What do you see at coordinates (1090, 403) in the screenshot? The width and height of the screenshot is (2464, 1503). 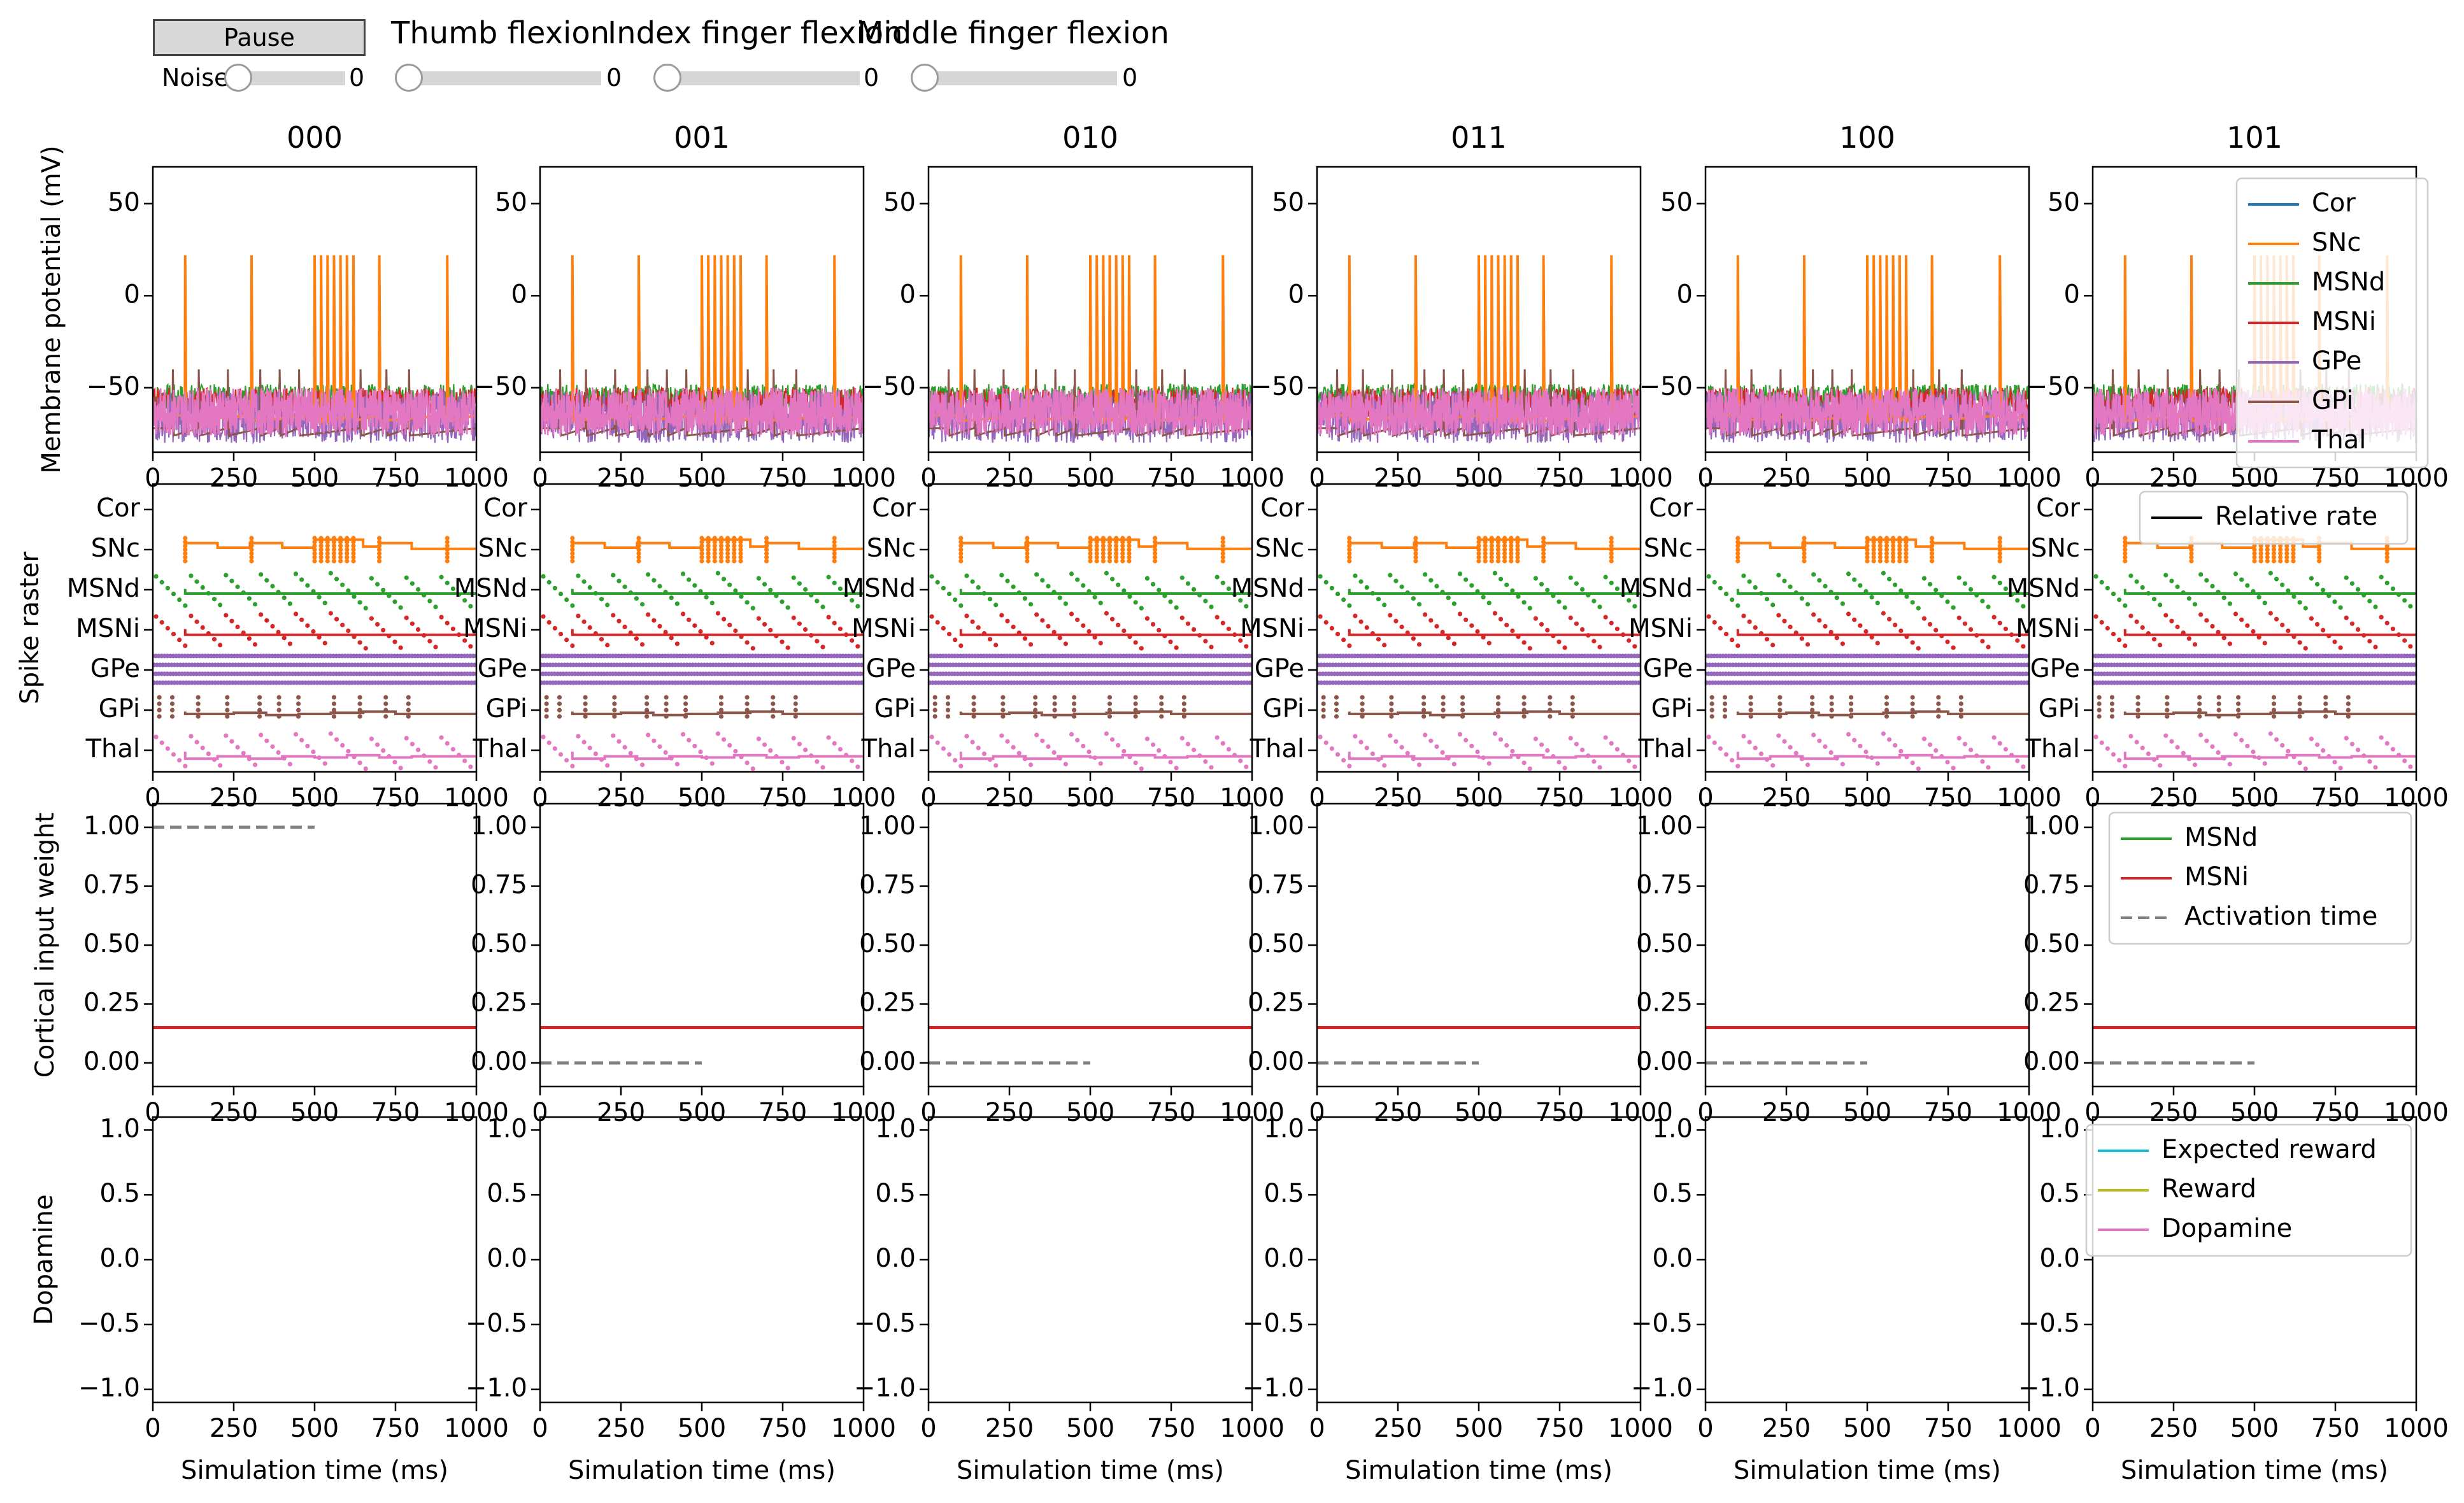 I see `trace-GPi` at bounding box center [1090, 403].